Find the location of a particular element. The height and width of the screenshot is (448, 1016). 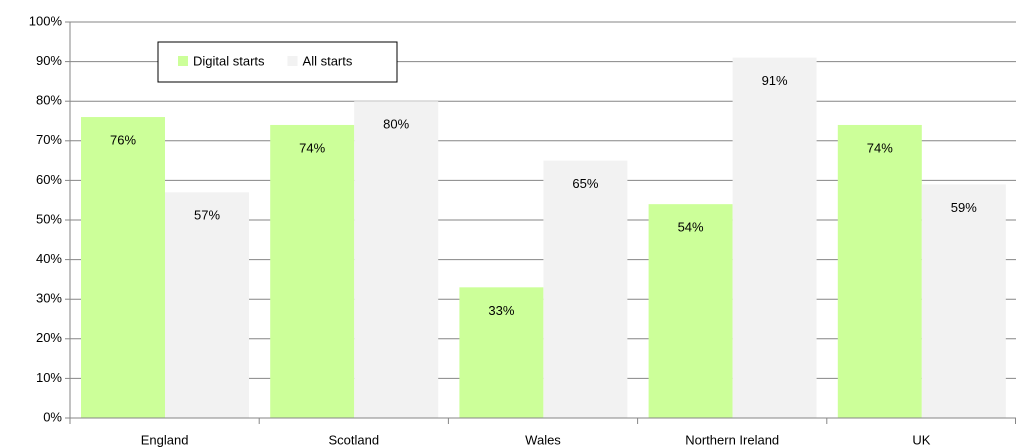

y-tick-label: 90% is located at coordinates (49, 60).